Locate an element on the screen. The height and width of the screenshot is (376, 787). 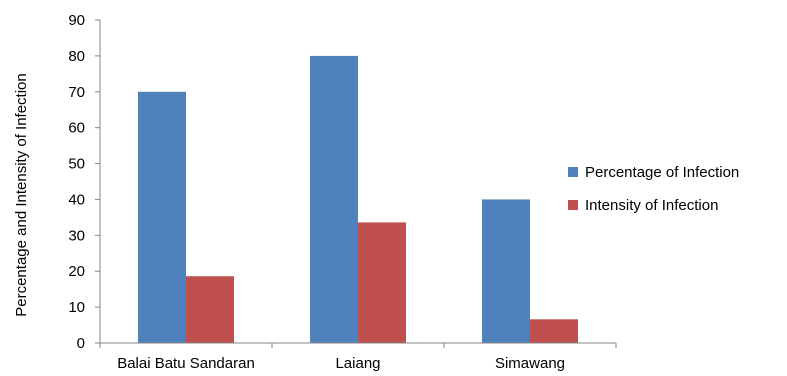
y-tick-label: 70 is located at coordinates (76, 92).